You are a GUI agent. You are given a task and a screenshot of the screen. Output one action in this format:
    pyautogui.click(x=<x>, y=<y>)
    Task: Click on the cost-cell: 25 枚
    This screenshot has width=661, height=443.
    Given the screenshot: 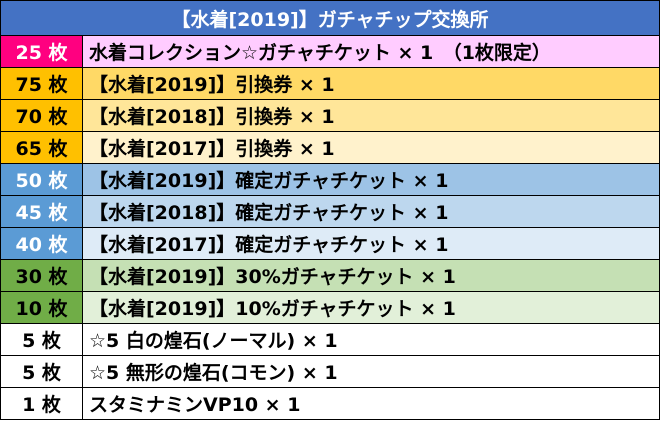 What is the action you would take?
    pyautogui.click(x=41, y=51)
    